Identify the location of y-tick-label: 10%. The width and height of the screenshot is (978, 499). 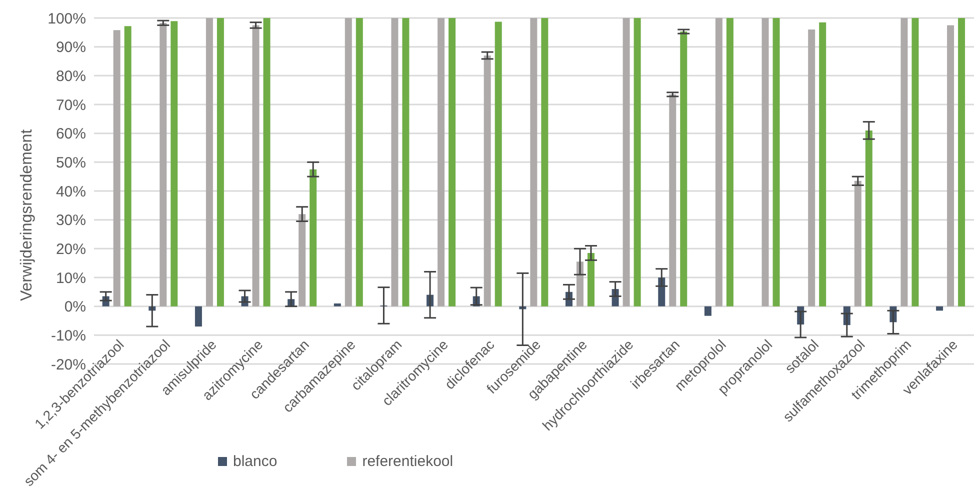
(71, 278).